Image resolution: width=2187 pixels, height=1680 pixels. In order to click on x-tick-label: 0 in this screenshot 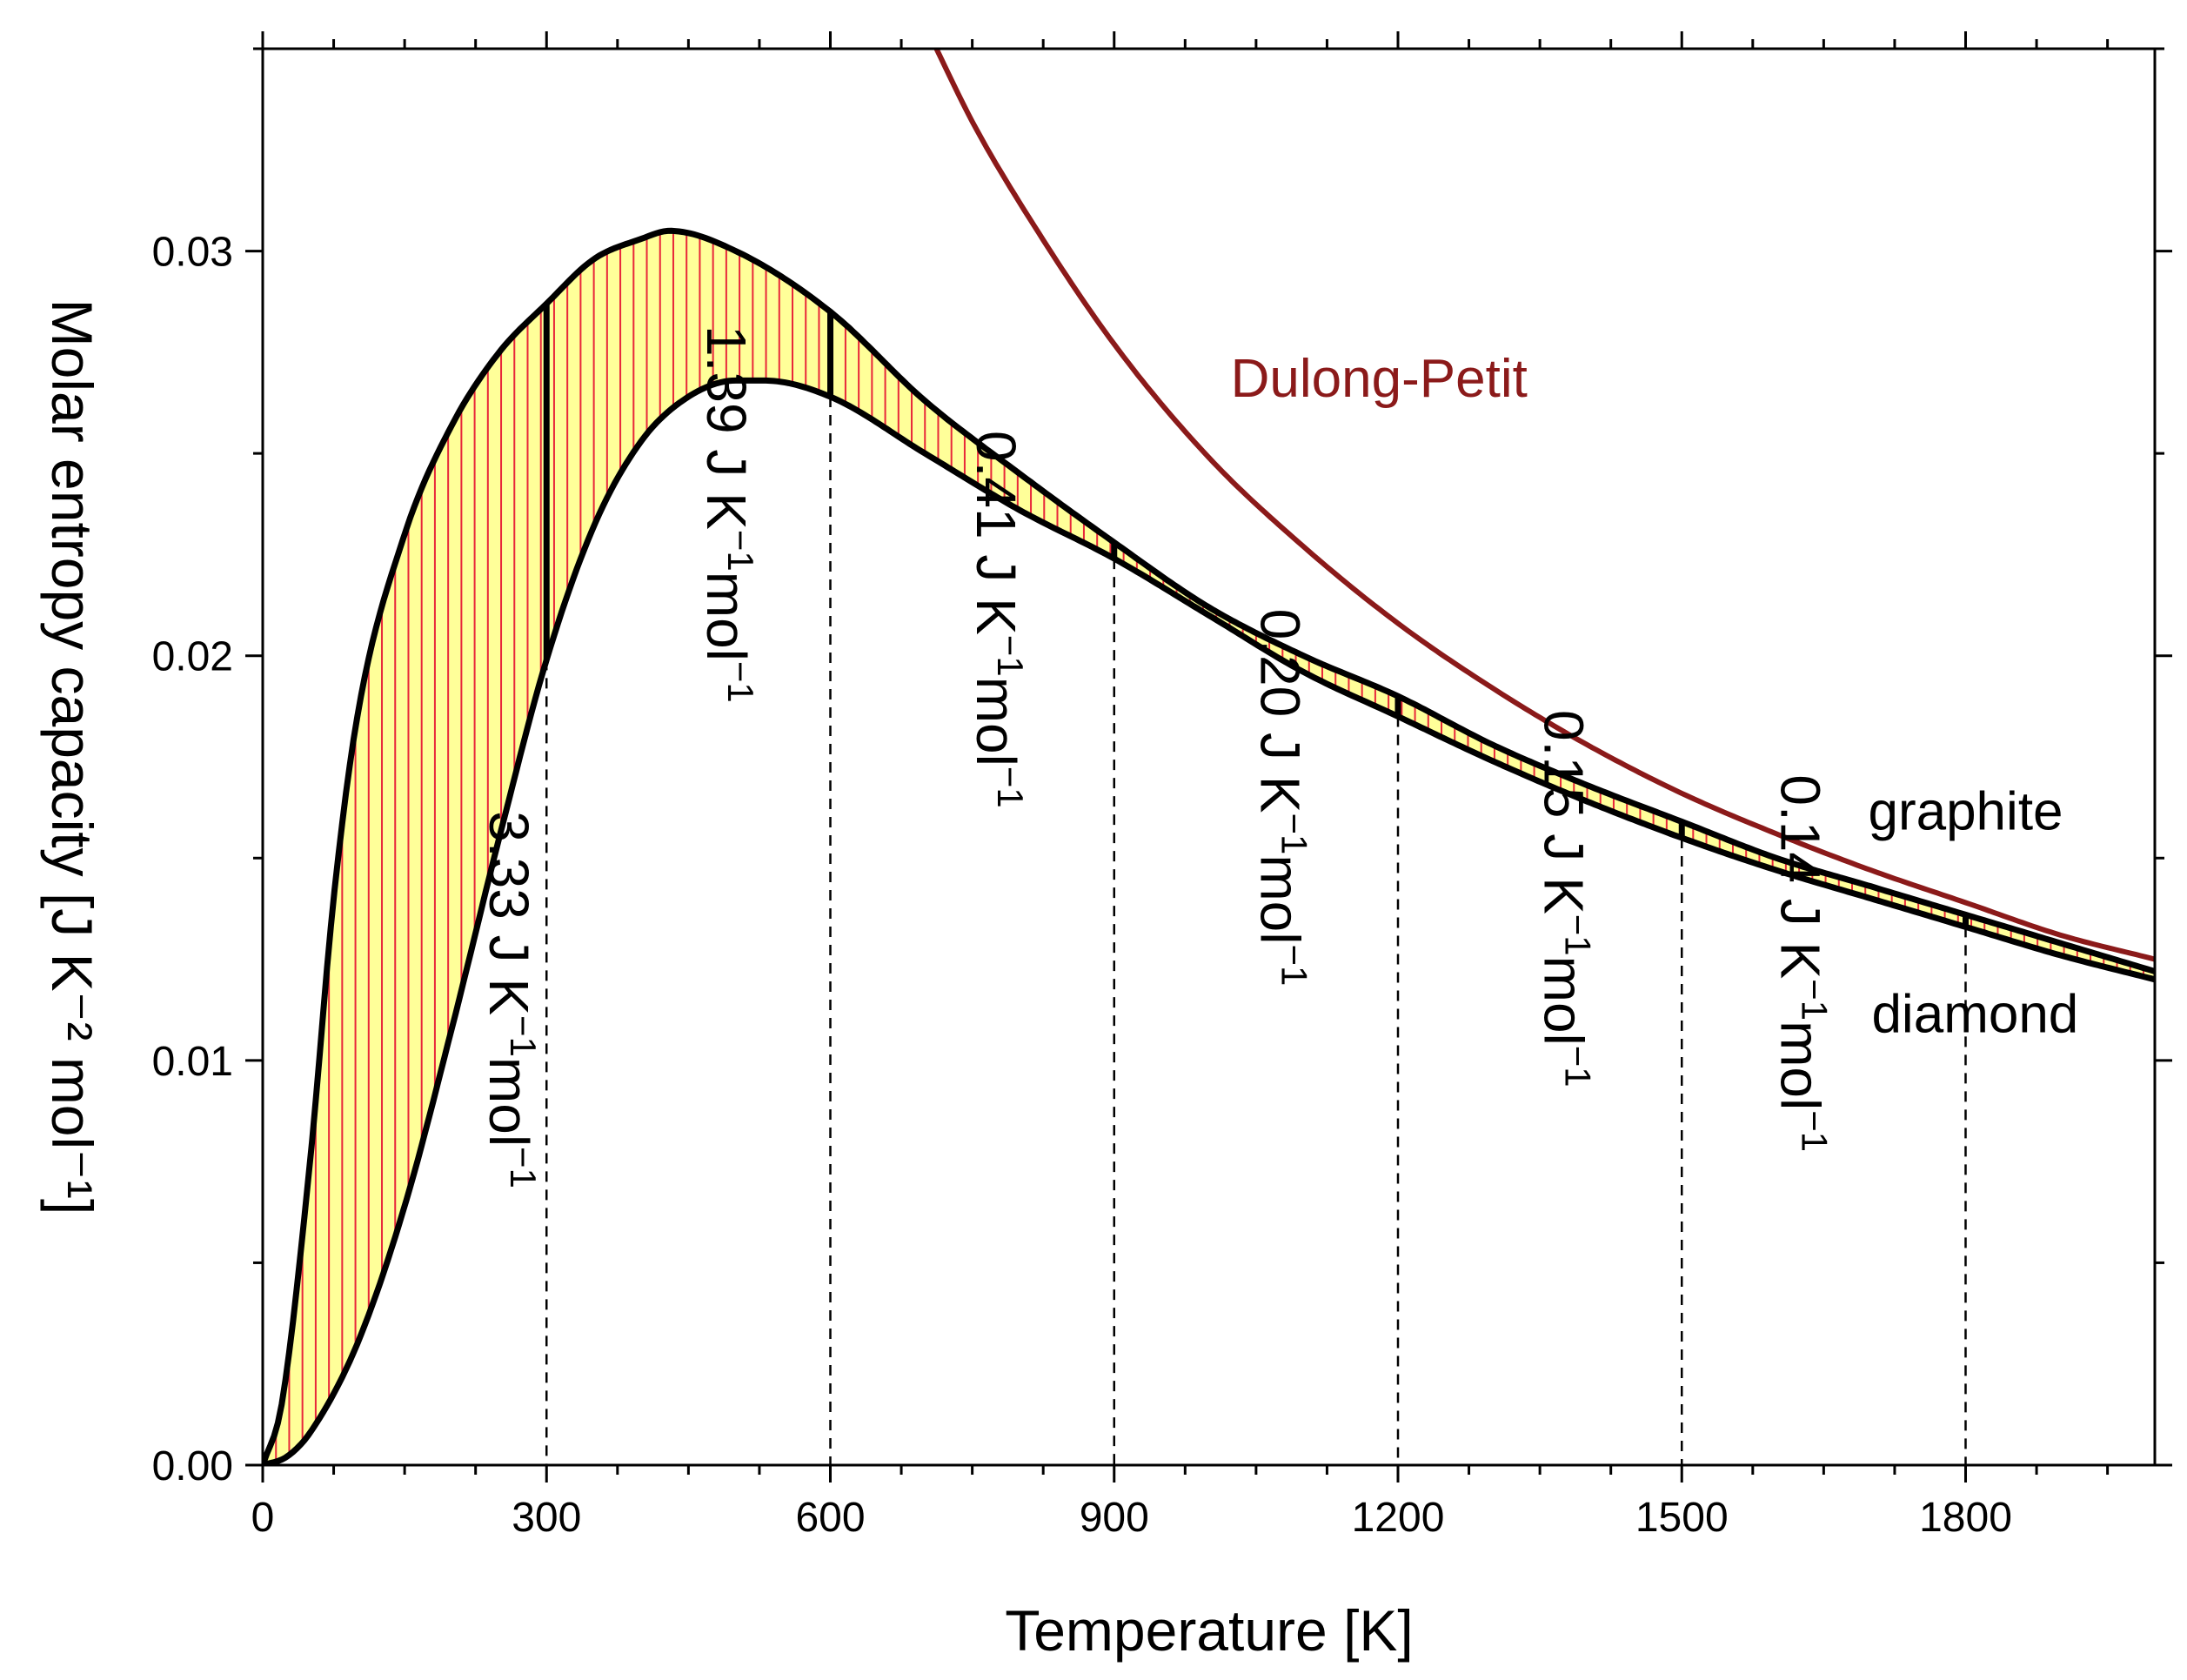, I will do `click(263, 1518)`.